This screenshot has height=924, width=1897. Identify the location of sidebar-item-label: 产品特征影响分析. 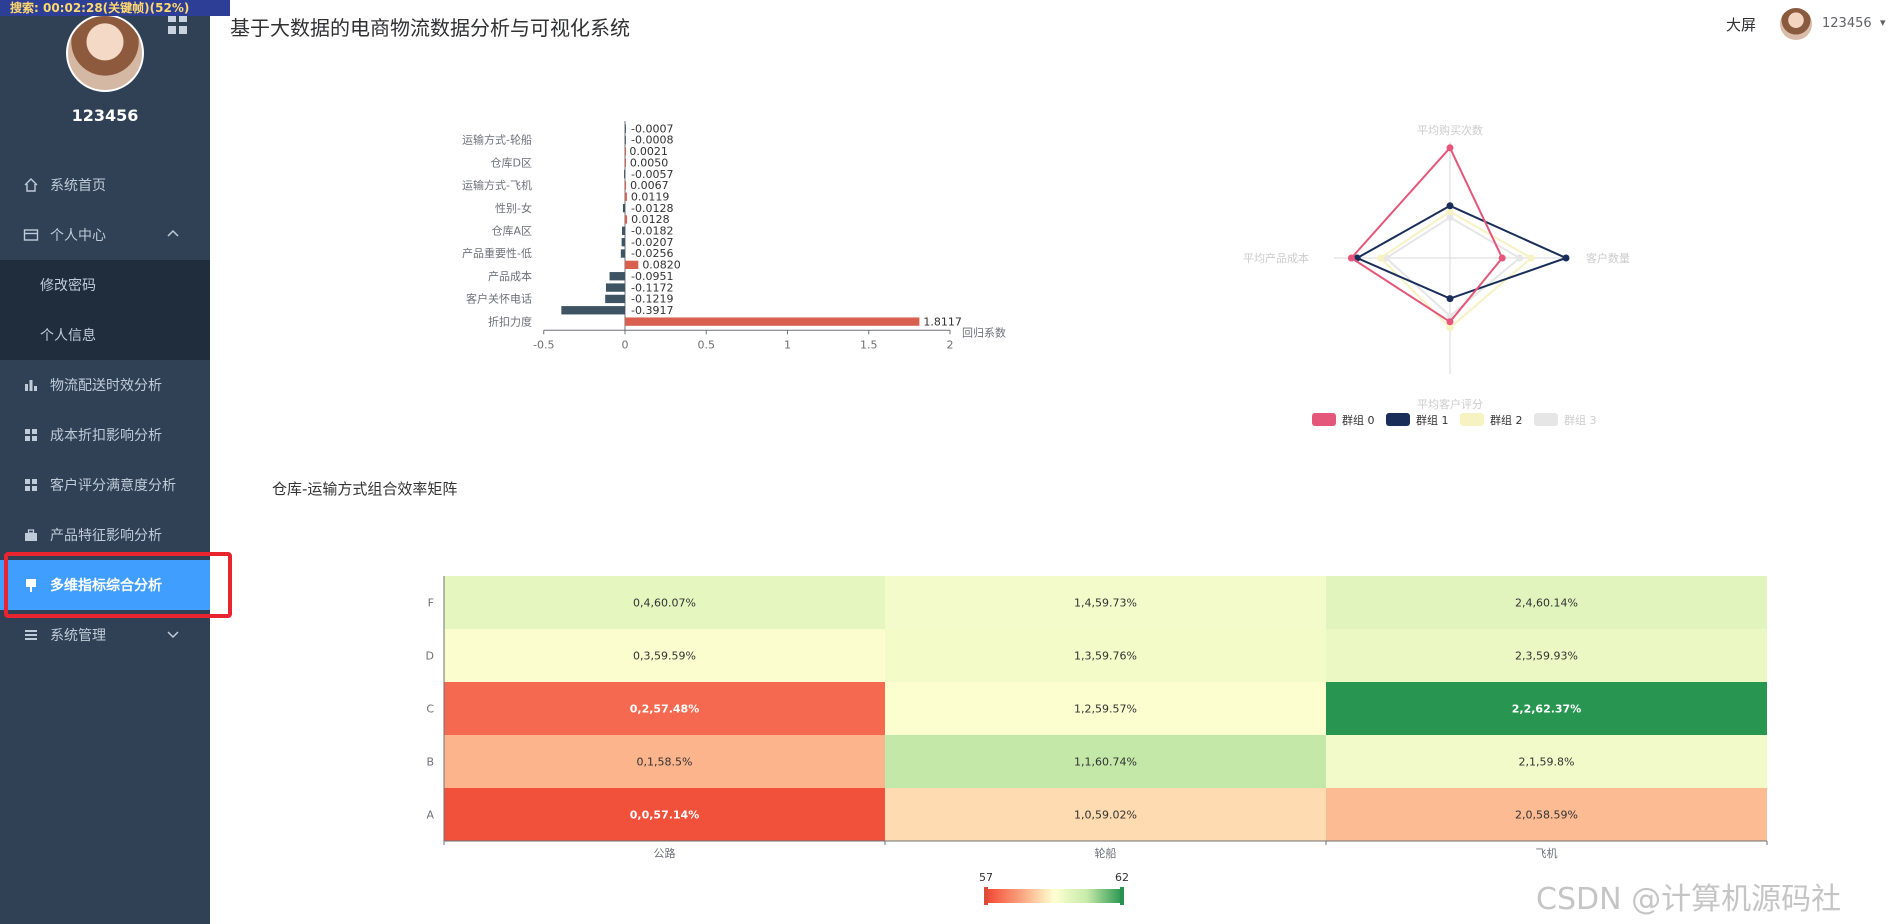
(106, 536).